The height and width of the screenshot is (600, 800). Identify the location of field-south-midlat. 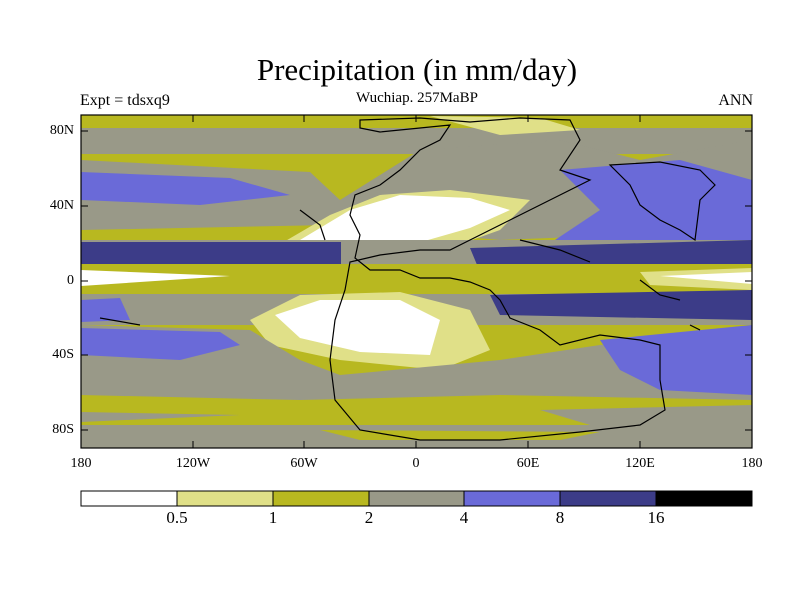
(416, 362).